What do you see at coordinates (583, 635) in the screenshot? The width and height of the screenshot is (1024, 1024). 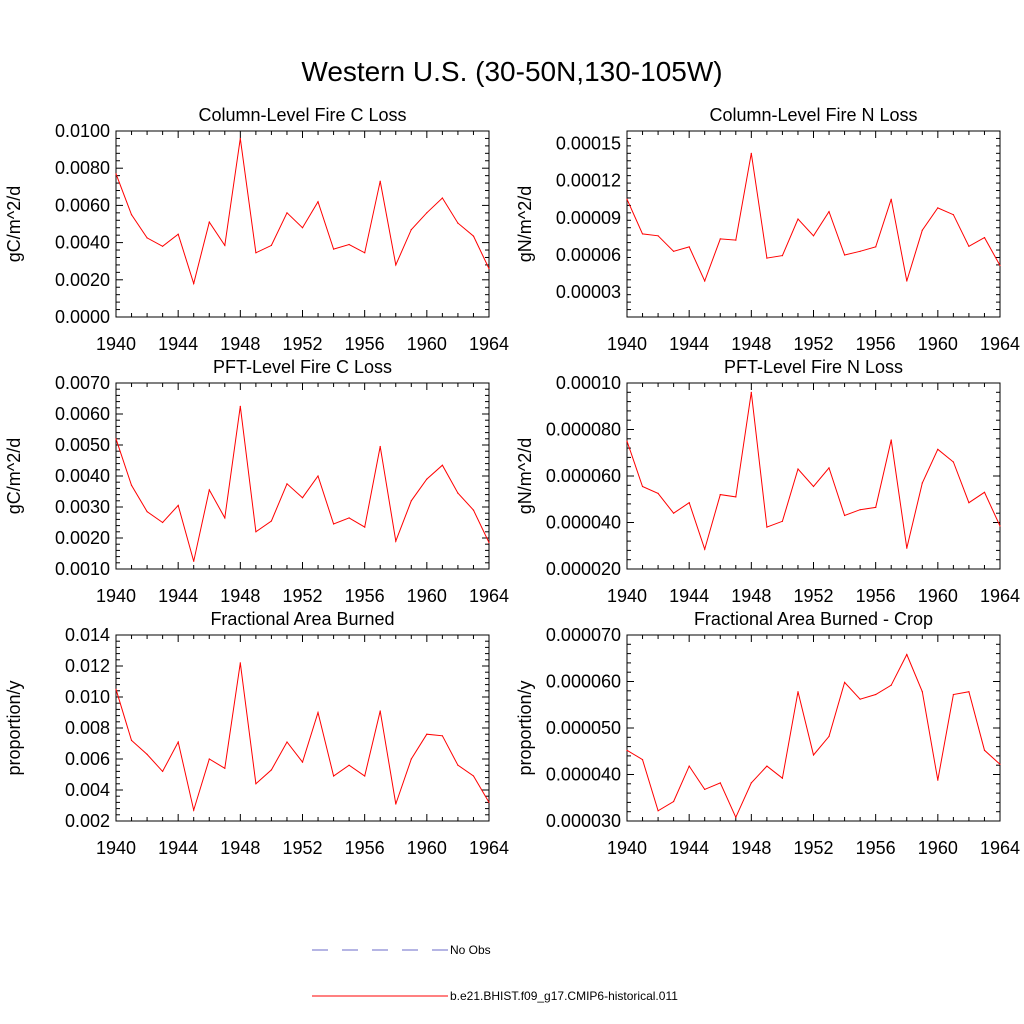 I see `y-tick-label: 0.000070` at bounding box center [583, 635].